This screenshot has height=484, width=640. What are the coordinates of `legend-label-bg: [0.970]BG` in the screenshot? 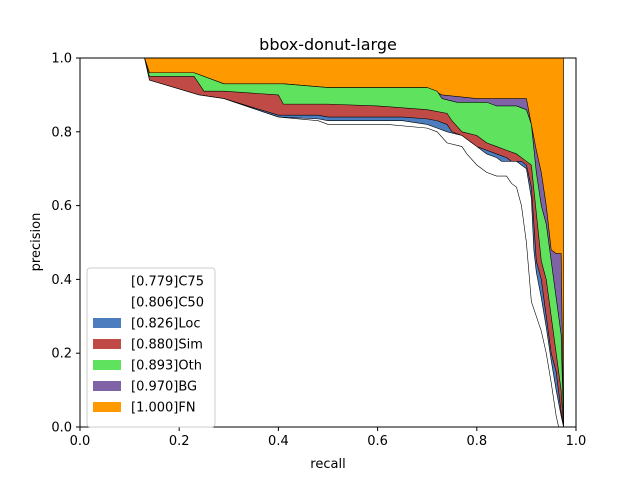 It's located at (164, 387).